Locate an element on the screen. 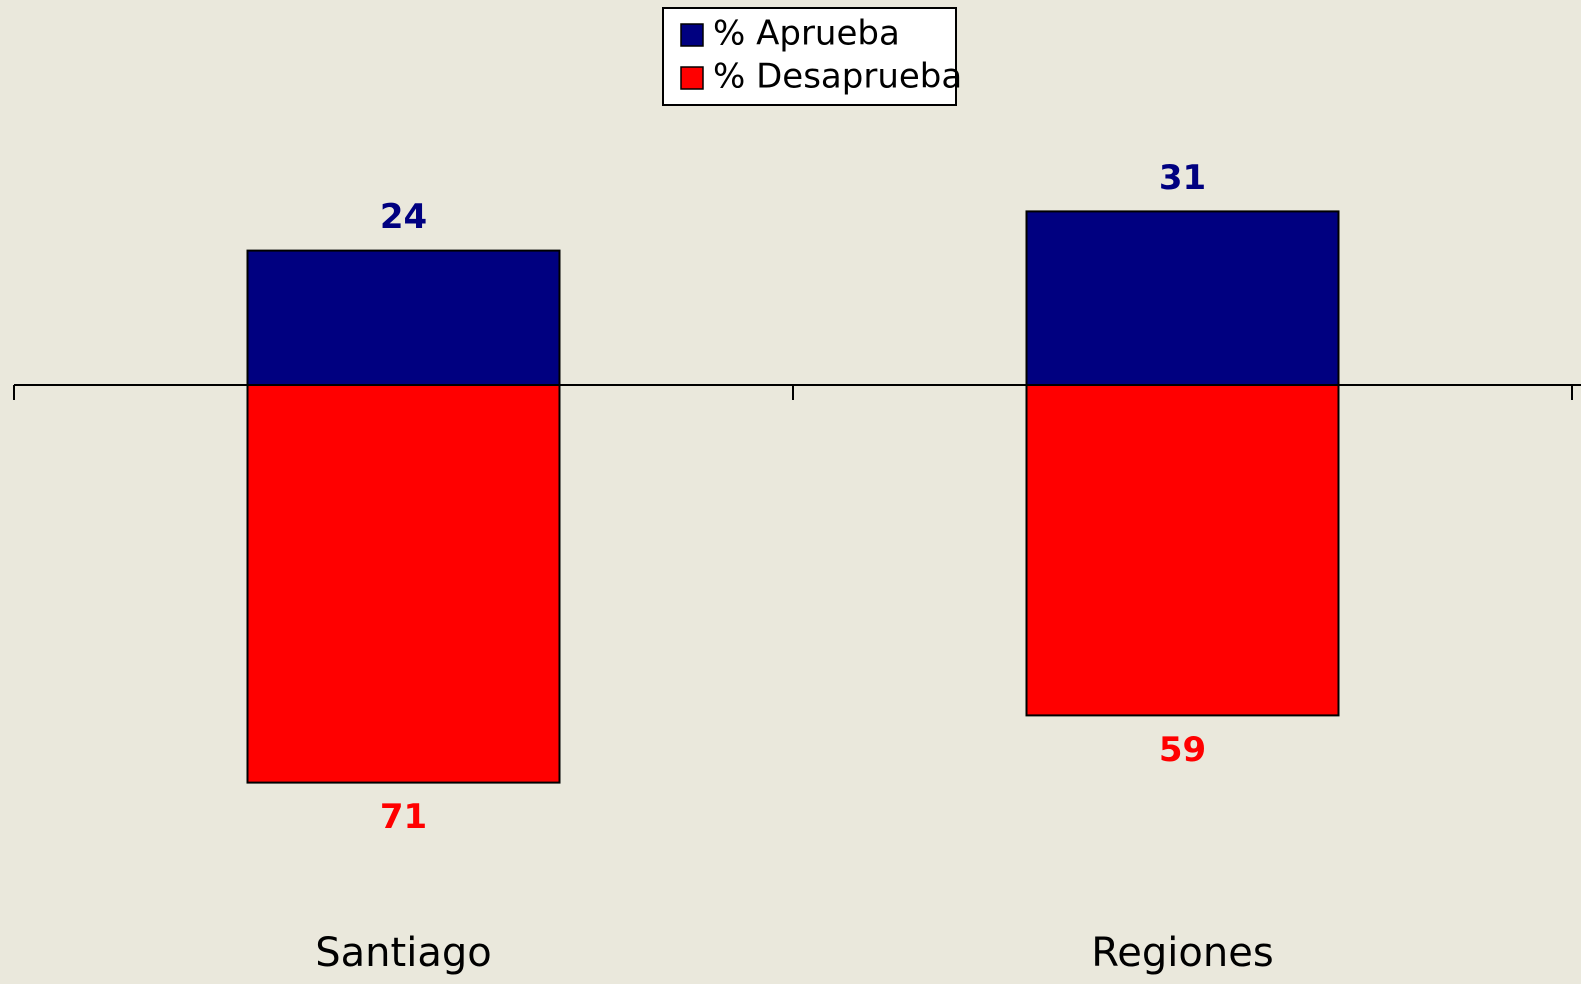 Image resolution: width=1581 pixels, height=984 pixels. data-label: 71 is located at coordinates (403, 817).